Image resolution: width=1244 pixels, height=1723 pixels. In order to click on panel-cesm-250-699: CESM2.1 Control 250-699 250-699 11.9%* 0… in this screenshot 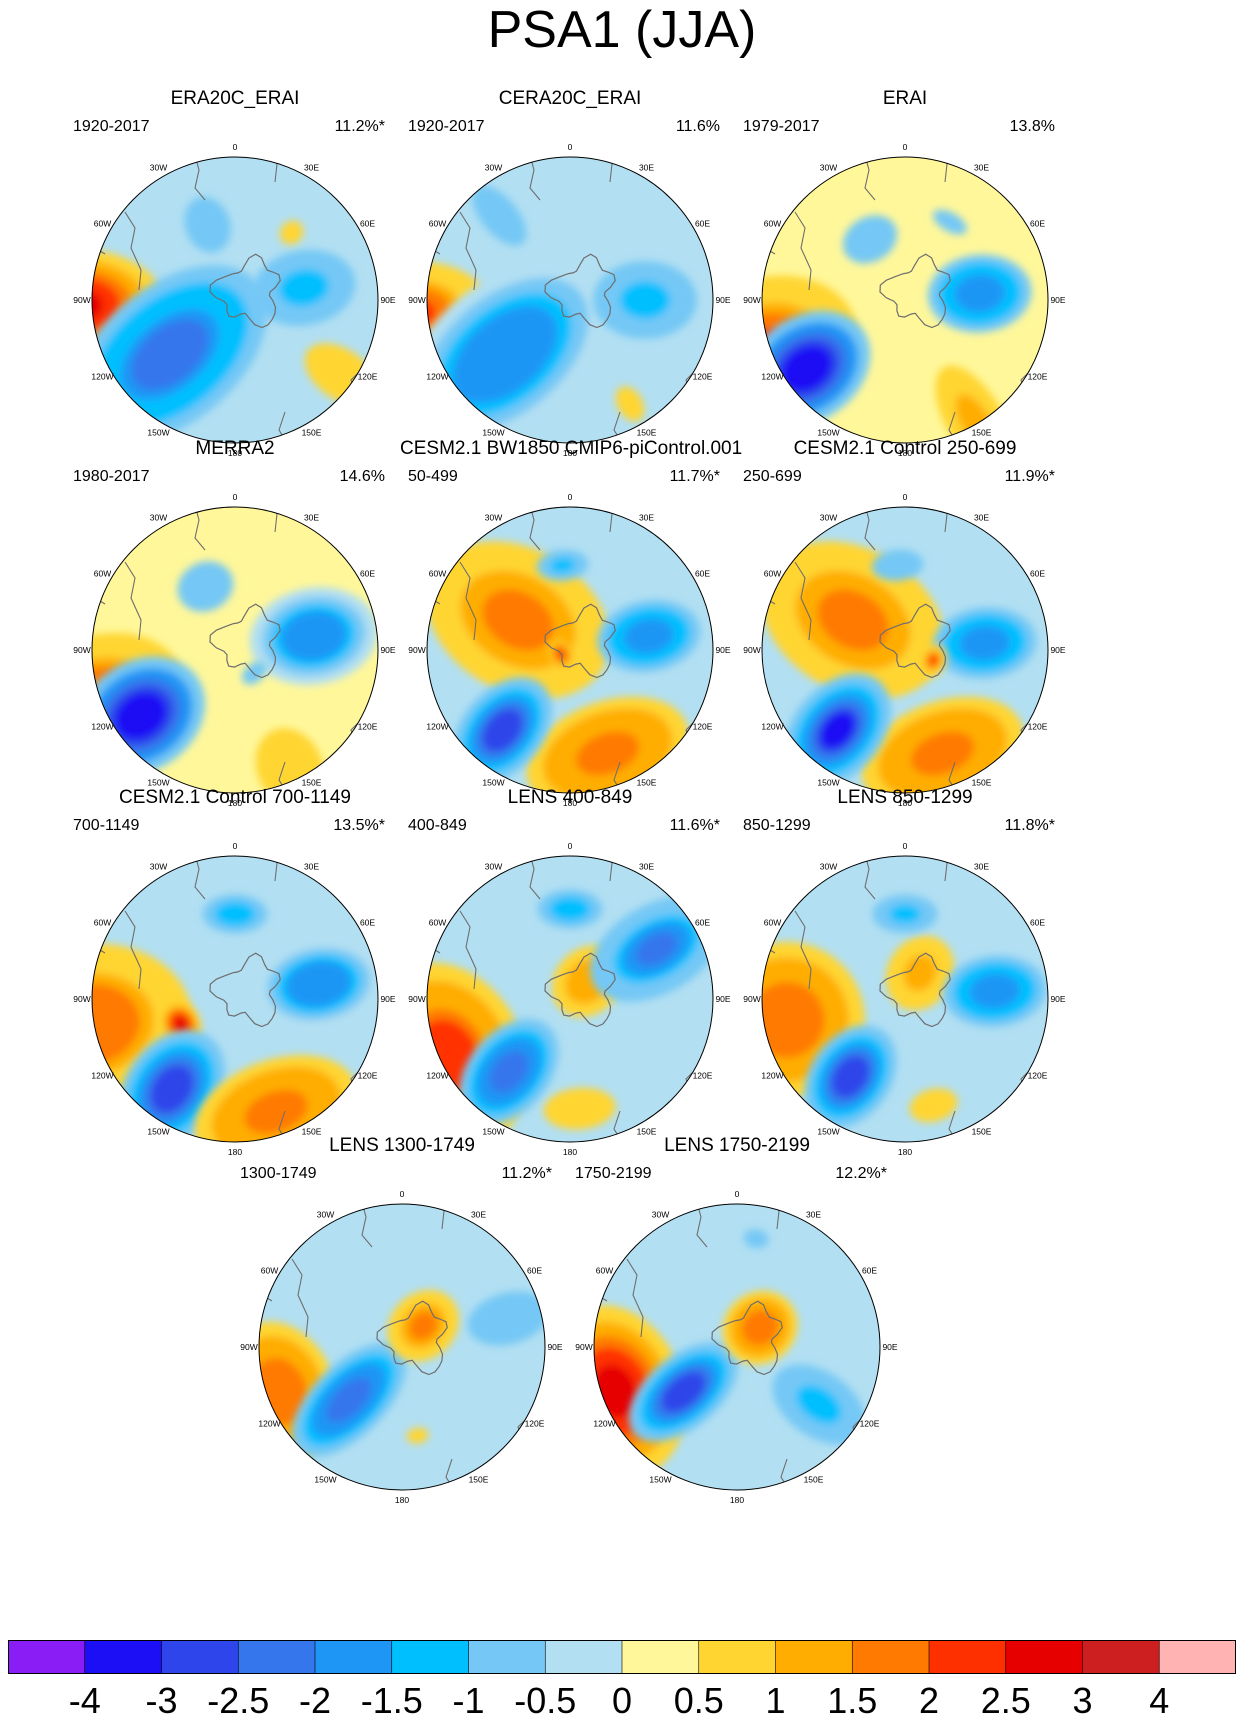, I will do `click(905, 628)`.